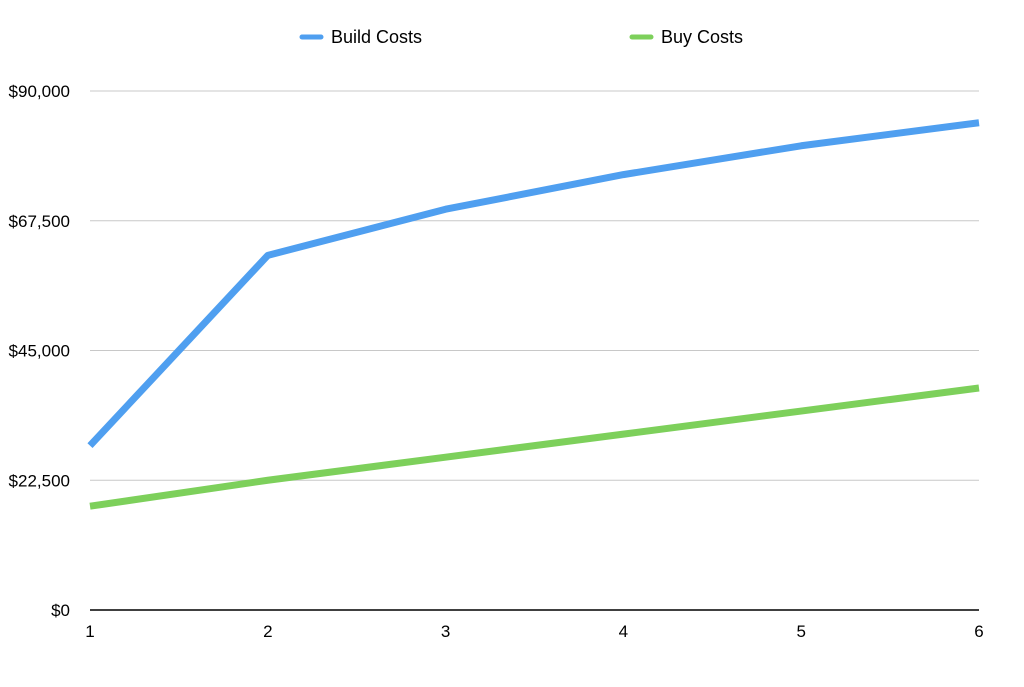 The width and height of the screenshot is (1024, 687). What do you see at coordinates (267, 631) in the screenshot?
I see `x-tick-label: 2` at bounding box center [267, 631].